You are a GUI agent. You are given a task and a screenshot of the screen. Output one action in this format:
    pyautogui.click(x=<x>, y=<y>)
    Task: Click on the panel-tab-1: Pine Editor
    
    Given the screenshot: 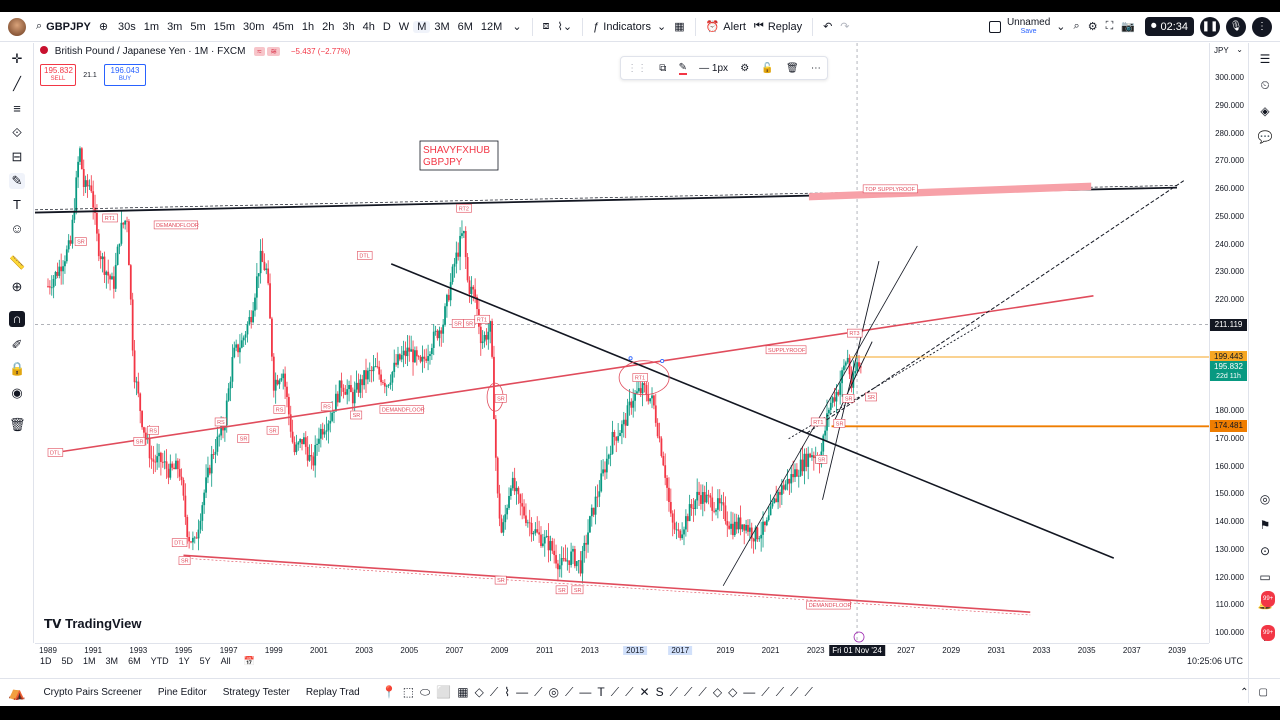 What is the action you would take?
    pyautogui.click(x=182, y=692)
    